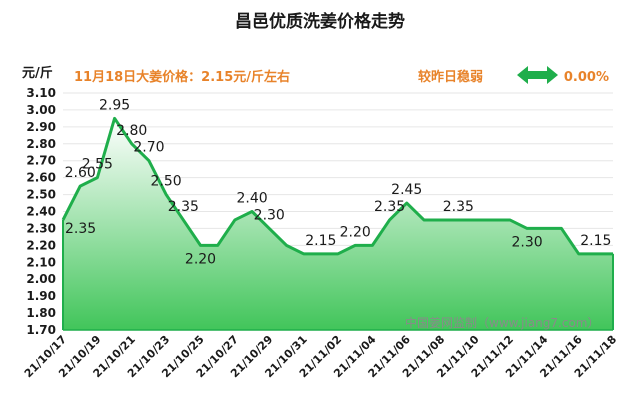 The image size is (640, 410). What do you see at coordinates (406, 190) in the screenshot?
I see `data-label: 2.45` at bounding box center [406, 190].